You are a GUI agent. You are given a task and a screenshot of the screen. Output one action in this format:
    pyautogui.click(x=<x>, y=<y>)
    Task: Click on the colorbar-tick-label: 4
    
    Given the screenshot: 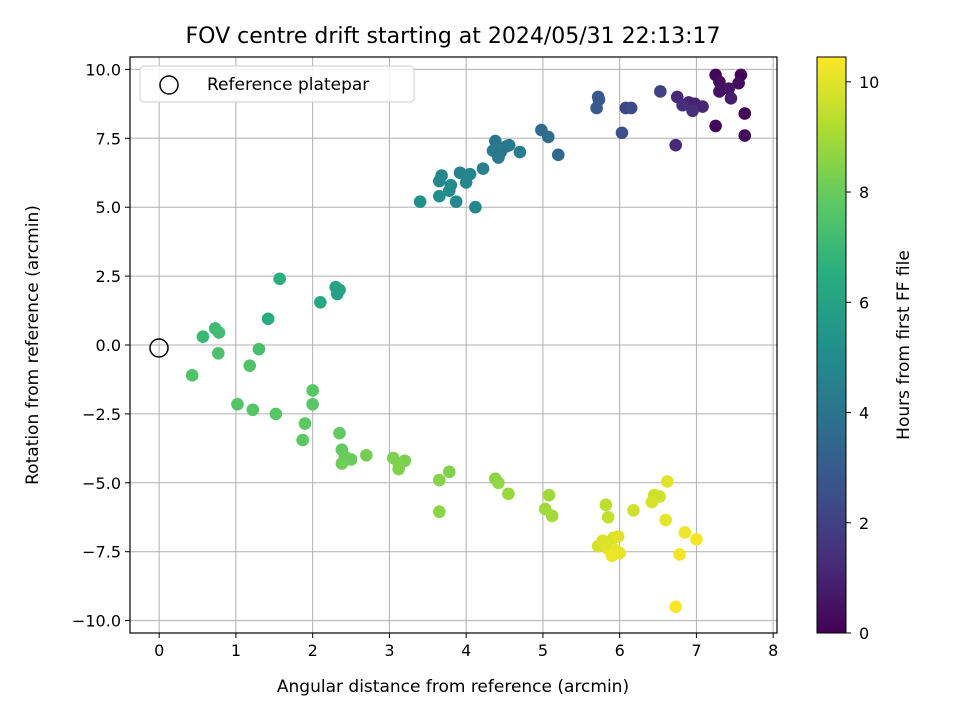 What is the action you would take?
    pyautogui.click(x=864, y=413)
    